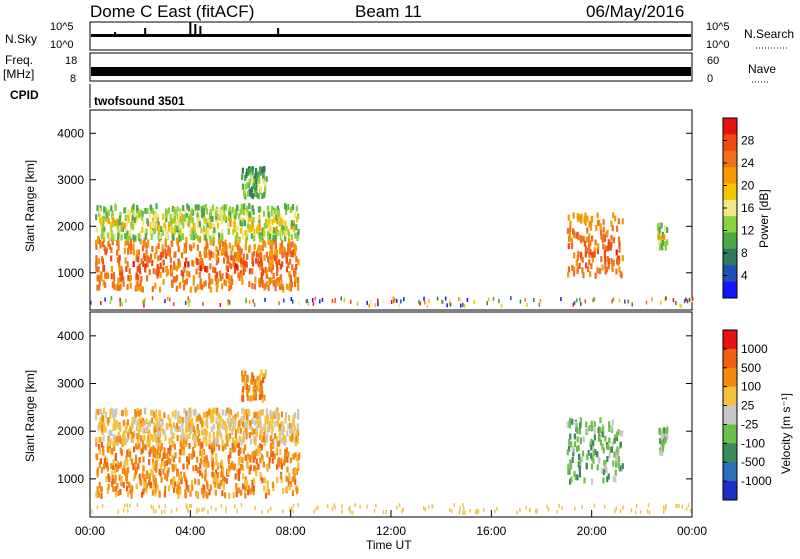  What do you see at coordinates (391, 35) in the screenshot?
I see `nsky-baseline` at bounding box center [391, 35].